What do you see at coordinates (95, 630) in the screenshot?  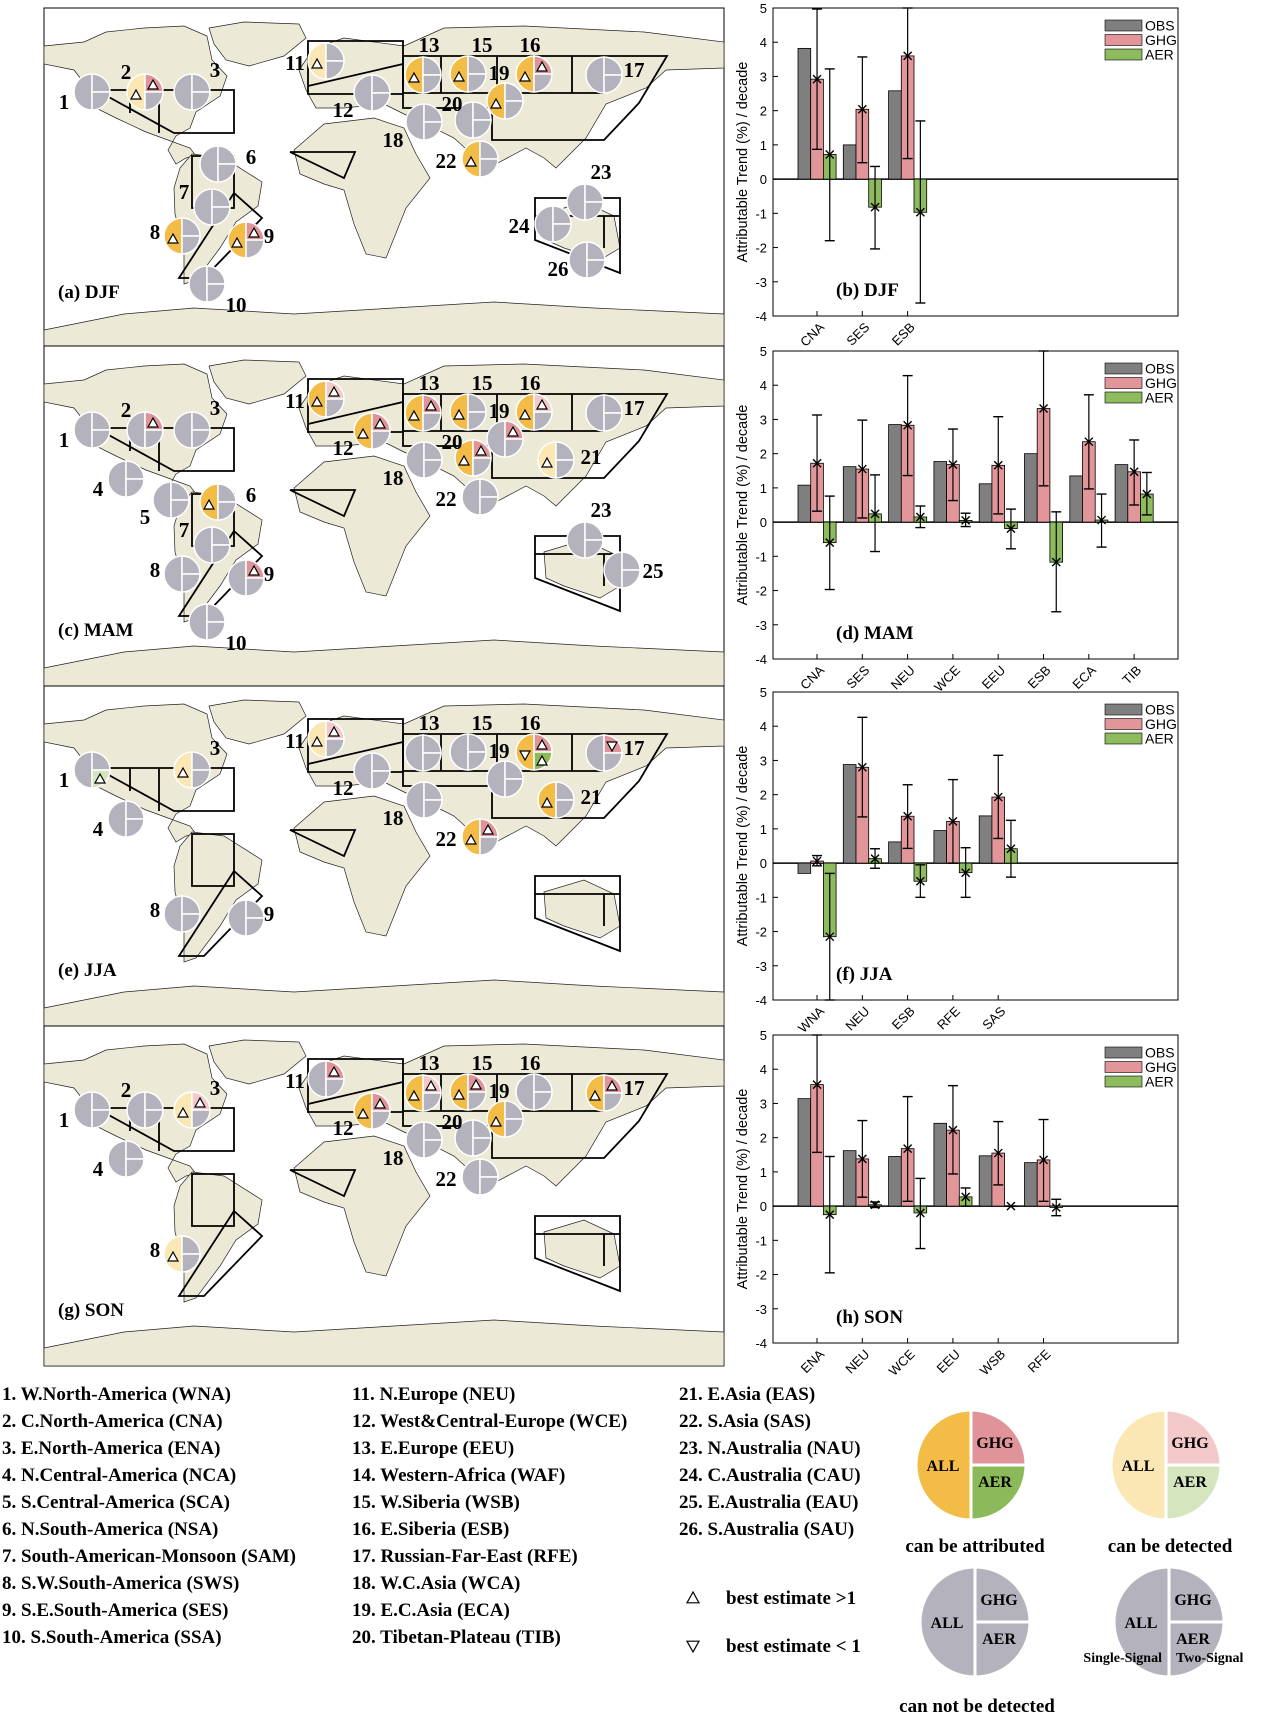 I see `map-panel-title: (c) MAM` at bounding box center [95, 630].